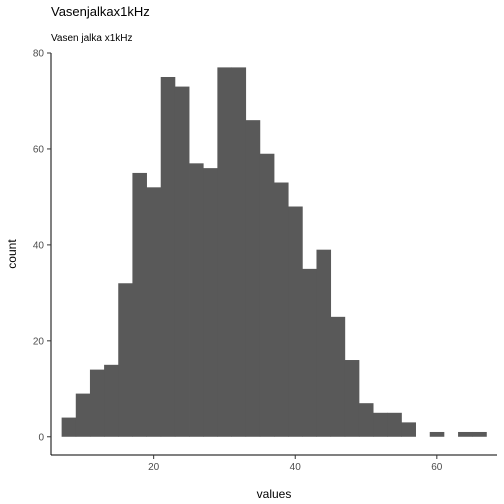  What do you see at coordinates (92, 38) in the screenshot?
I see `chart-subtitle: Vasen jalka x1kHz` at bounding box center [92, 38].